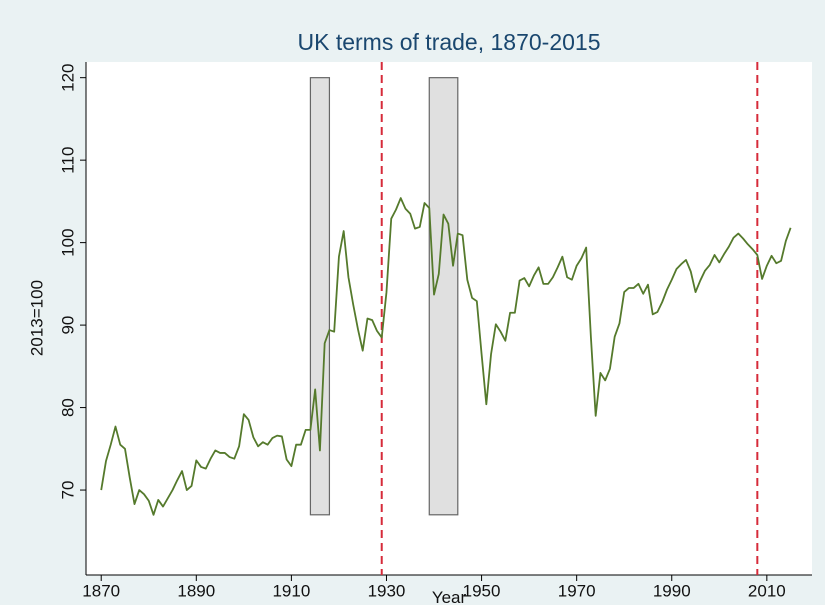  What do you see at coordinates (67, 407) in the screenshot?
I see `y-tick-label: 80` at bounding box center [67, 407].